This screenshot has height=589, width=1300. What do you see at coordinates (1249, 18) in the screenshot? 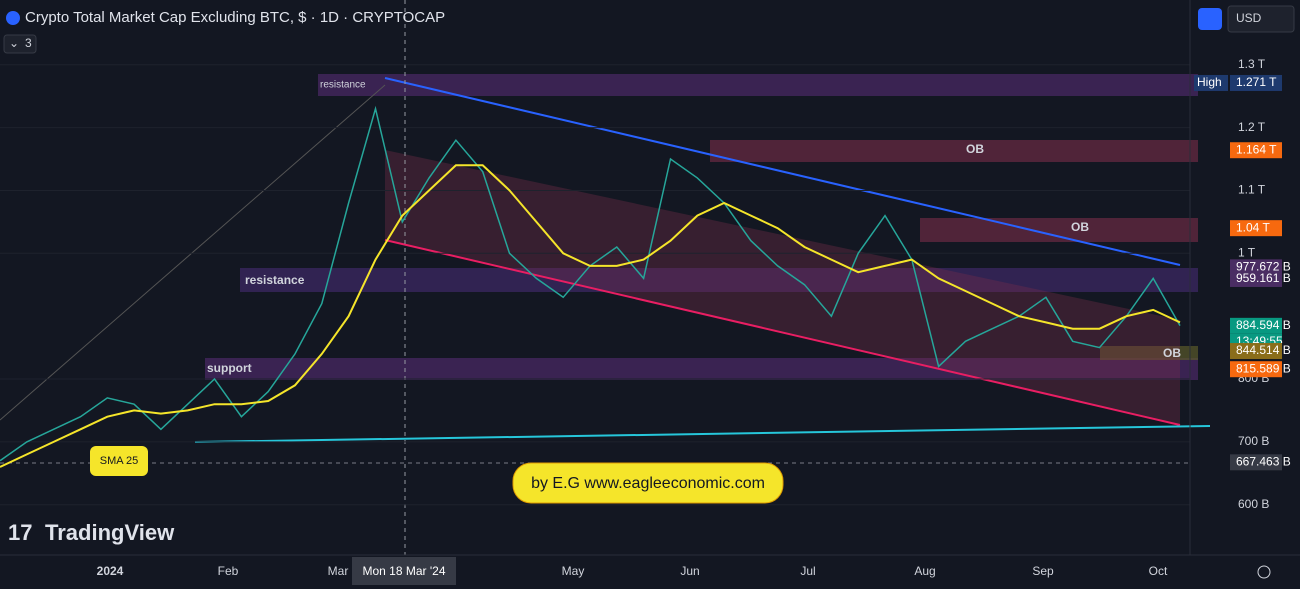
I see `currency: USD` at bounding box center [1249, 18].